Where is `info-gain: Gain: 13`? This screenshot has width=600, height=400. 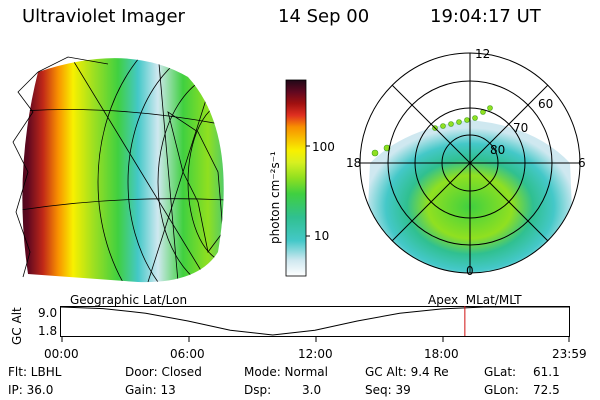 info-gain: Gain: 13 is located at coordinates (150, 390).